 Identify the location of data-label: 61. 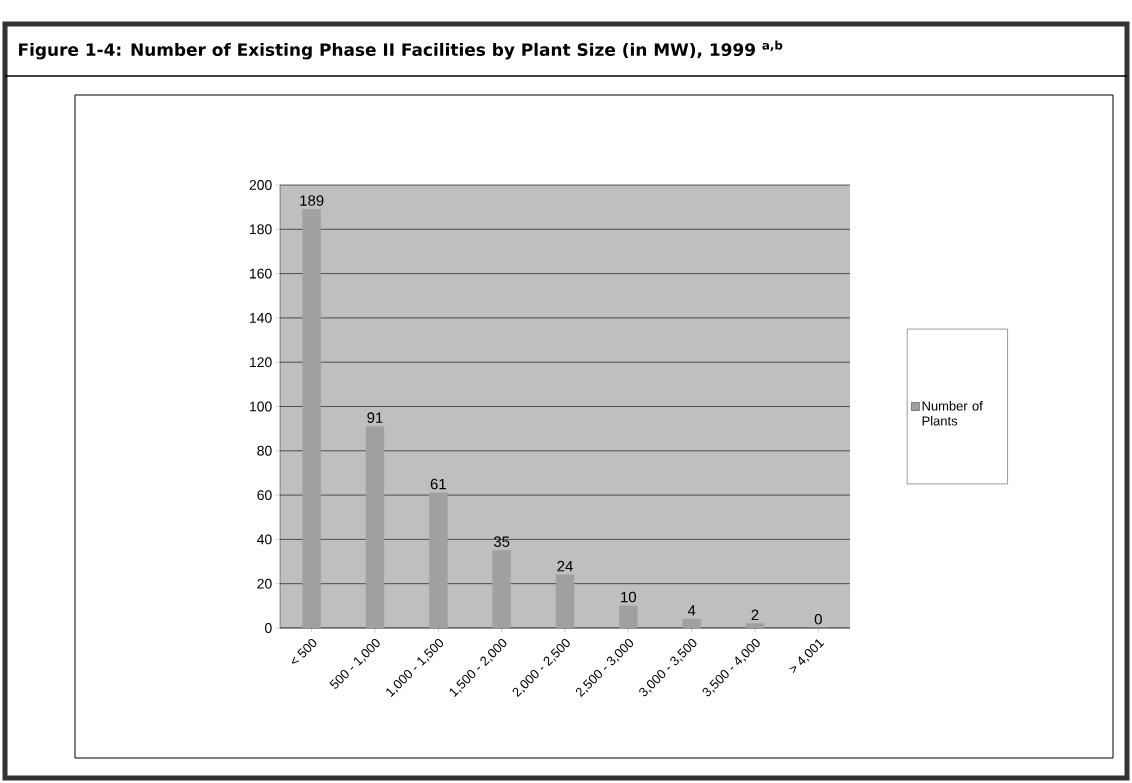
(438, 484).